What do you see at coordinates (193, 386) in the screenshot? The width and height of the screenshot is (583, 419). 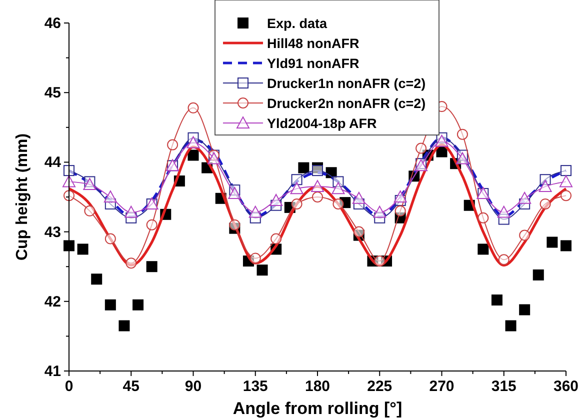 I see `x-tick-label: 90` at bounding box center [193, 386].